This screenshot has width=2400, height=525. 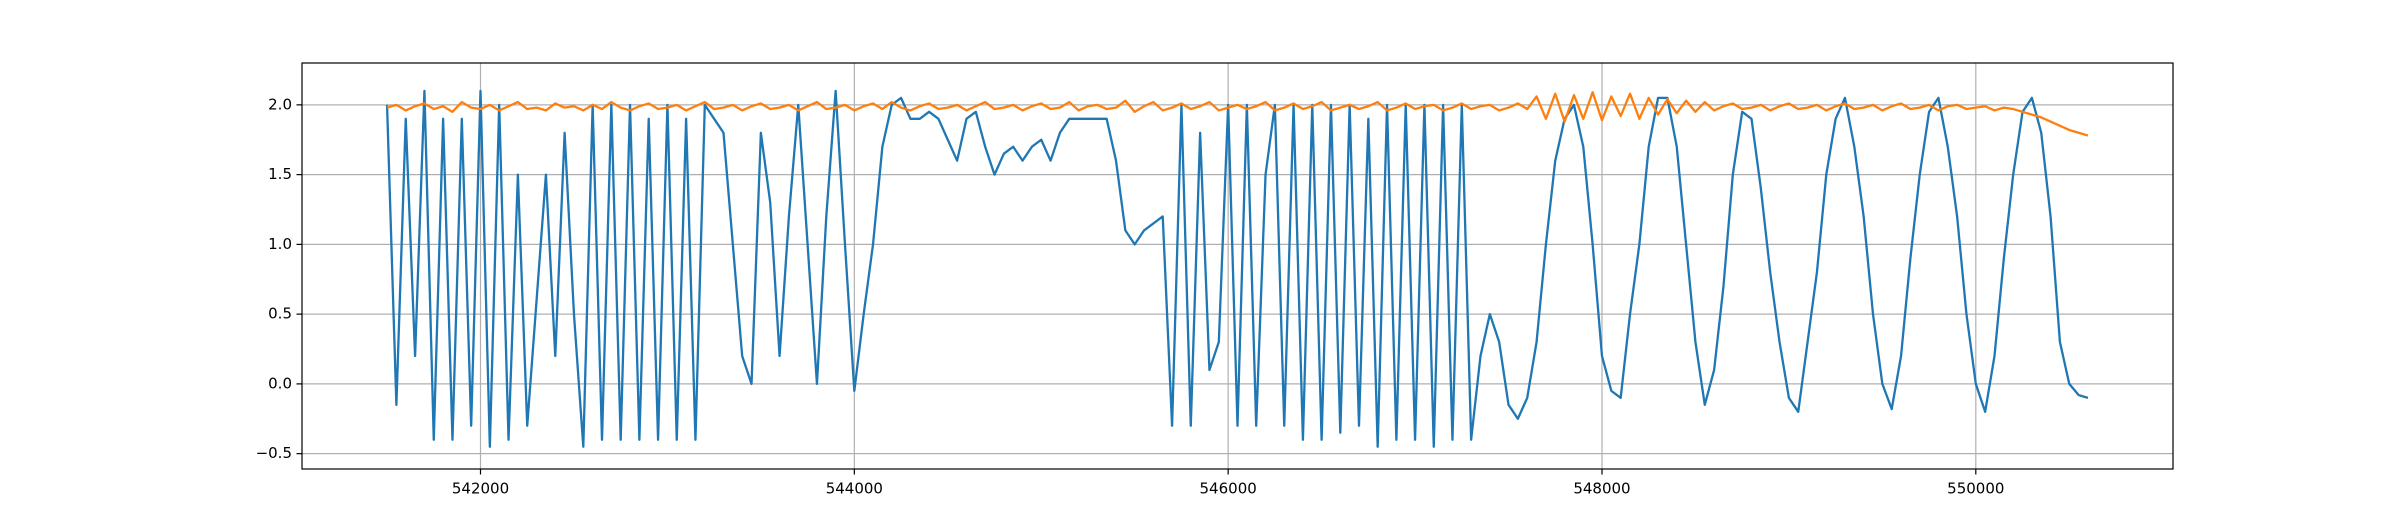 What do you see at coordinates (280, 244) in the screenshot?
I see `y-tick-label: 1.0` at bounding box center [280, 244].